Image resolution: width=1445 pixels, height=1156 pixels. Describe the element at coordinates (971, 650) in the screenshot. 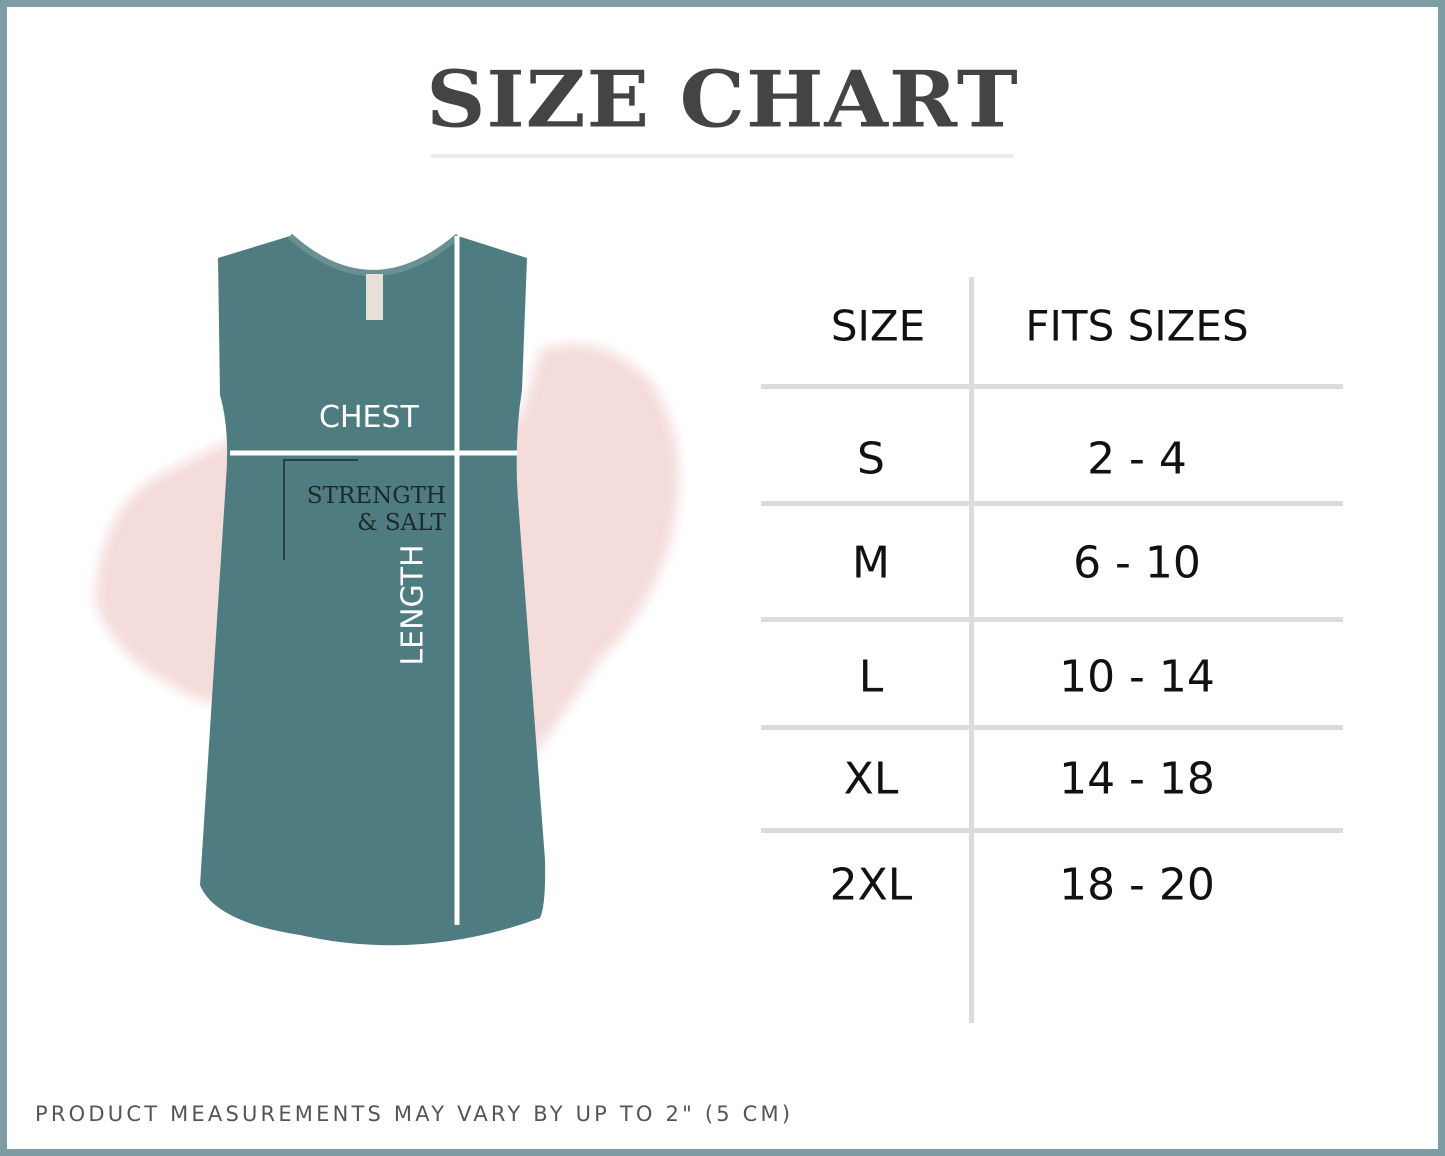

I see `column-divider` at that location.